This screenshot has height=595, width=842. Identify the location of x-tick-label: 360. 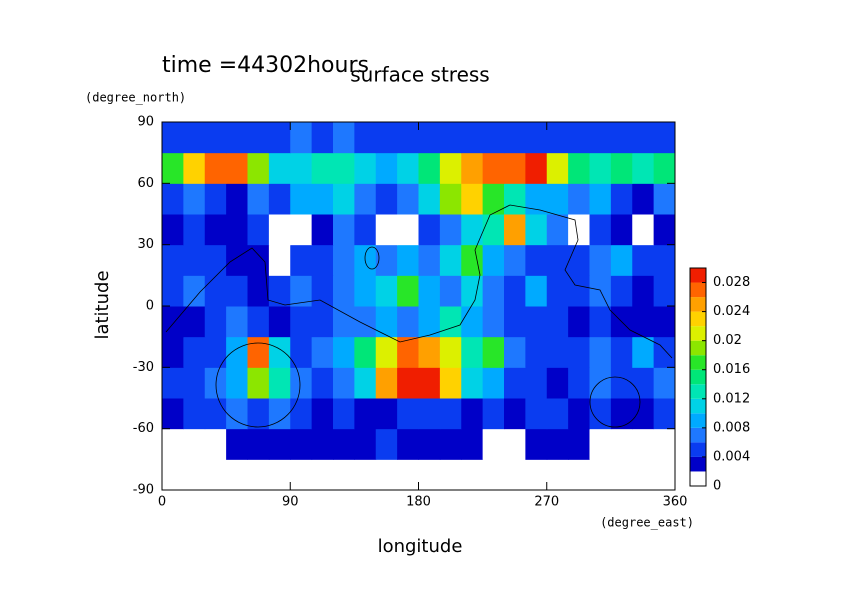
(675, 502).